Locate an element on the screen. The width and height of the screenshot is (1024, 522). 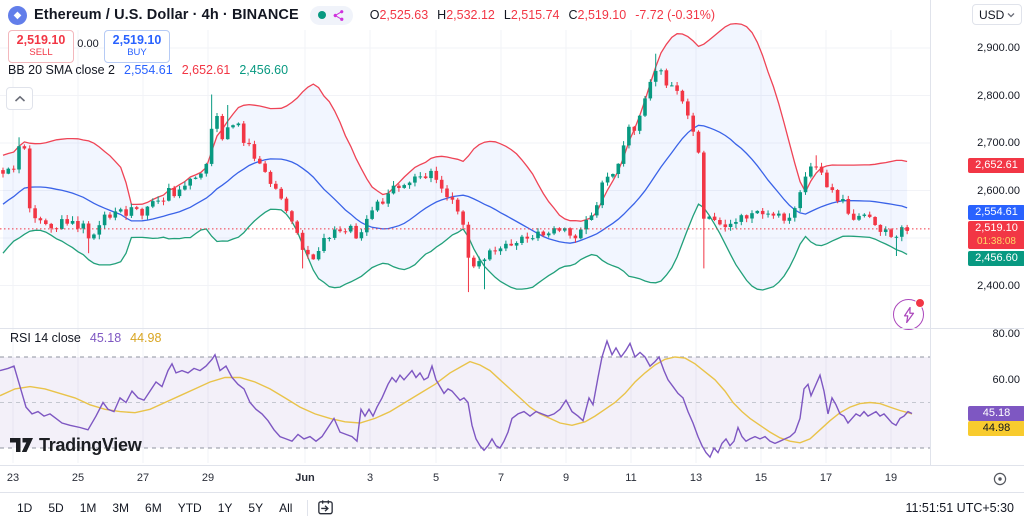
time-axis-settings-icon is located at coordinates (1000, 479).